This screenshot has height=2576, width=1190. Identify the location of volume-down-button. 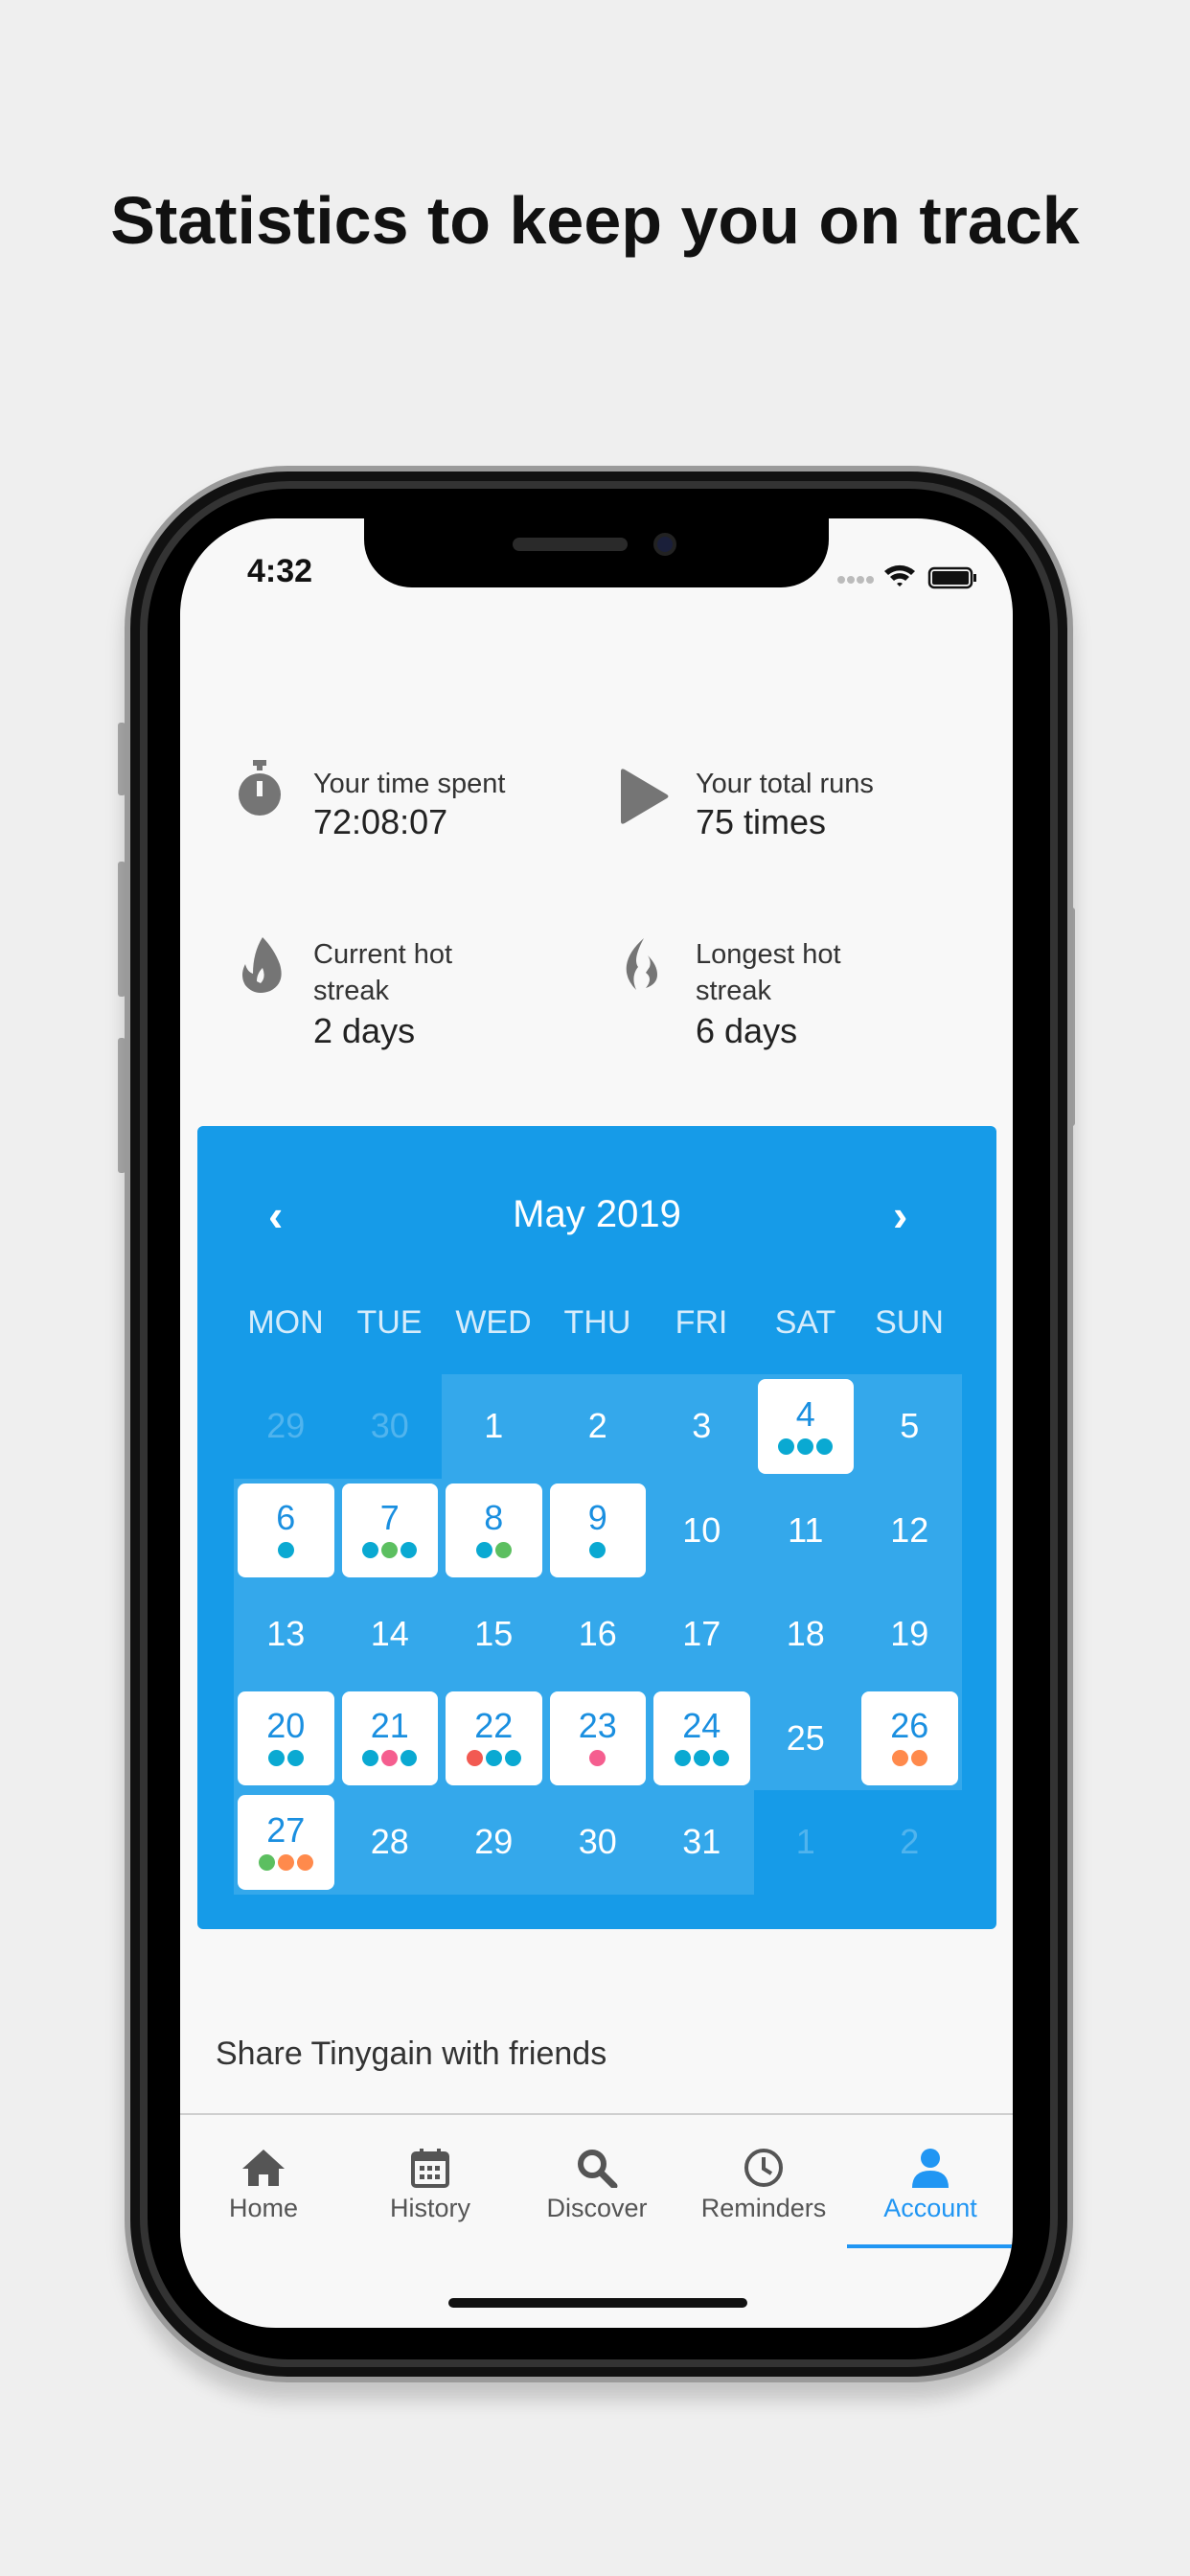
(122, 1105).